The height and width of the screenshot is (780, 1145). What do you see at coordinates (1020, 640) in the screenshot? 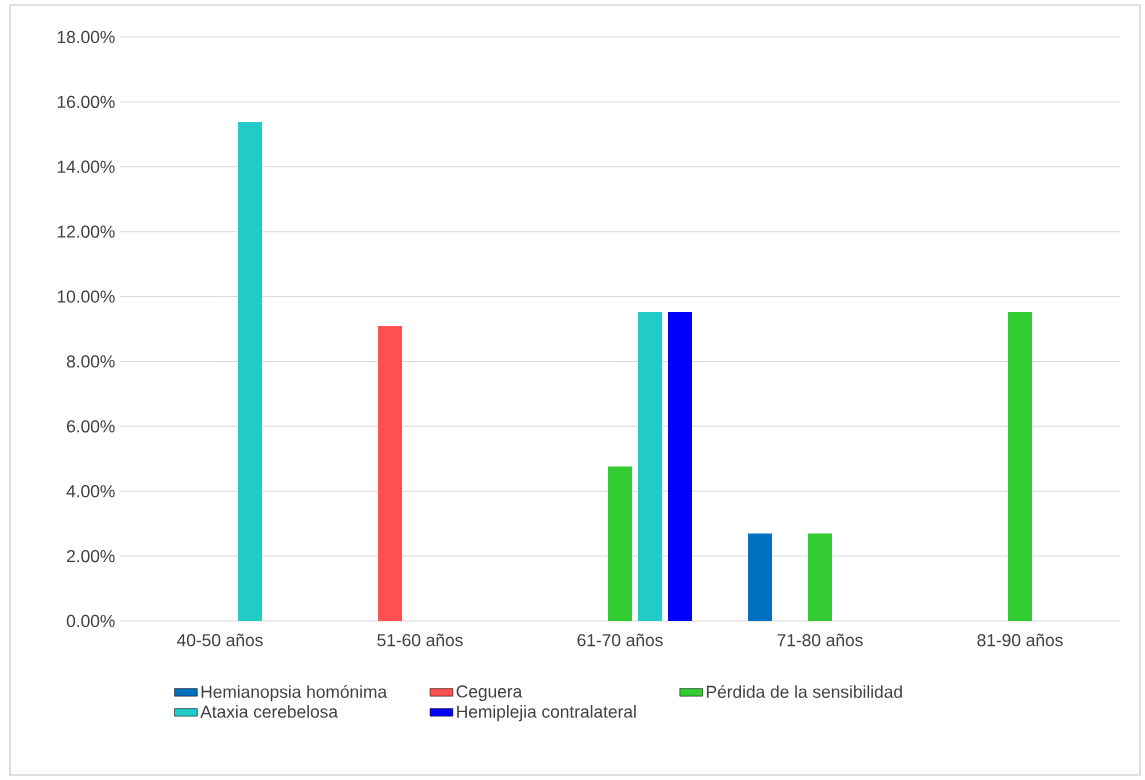
I see `x-tick-label: 81-90 años` at bounding box center [1020, 640].